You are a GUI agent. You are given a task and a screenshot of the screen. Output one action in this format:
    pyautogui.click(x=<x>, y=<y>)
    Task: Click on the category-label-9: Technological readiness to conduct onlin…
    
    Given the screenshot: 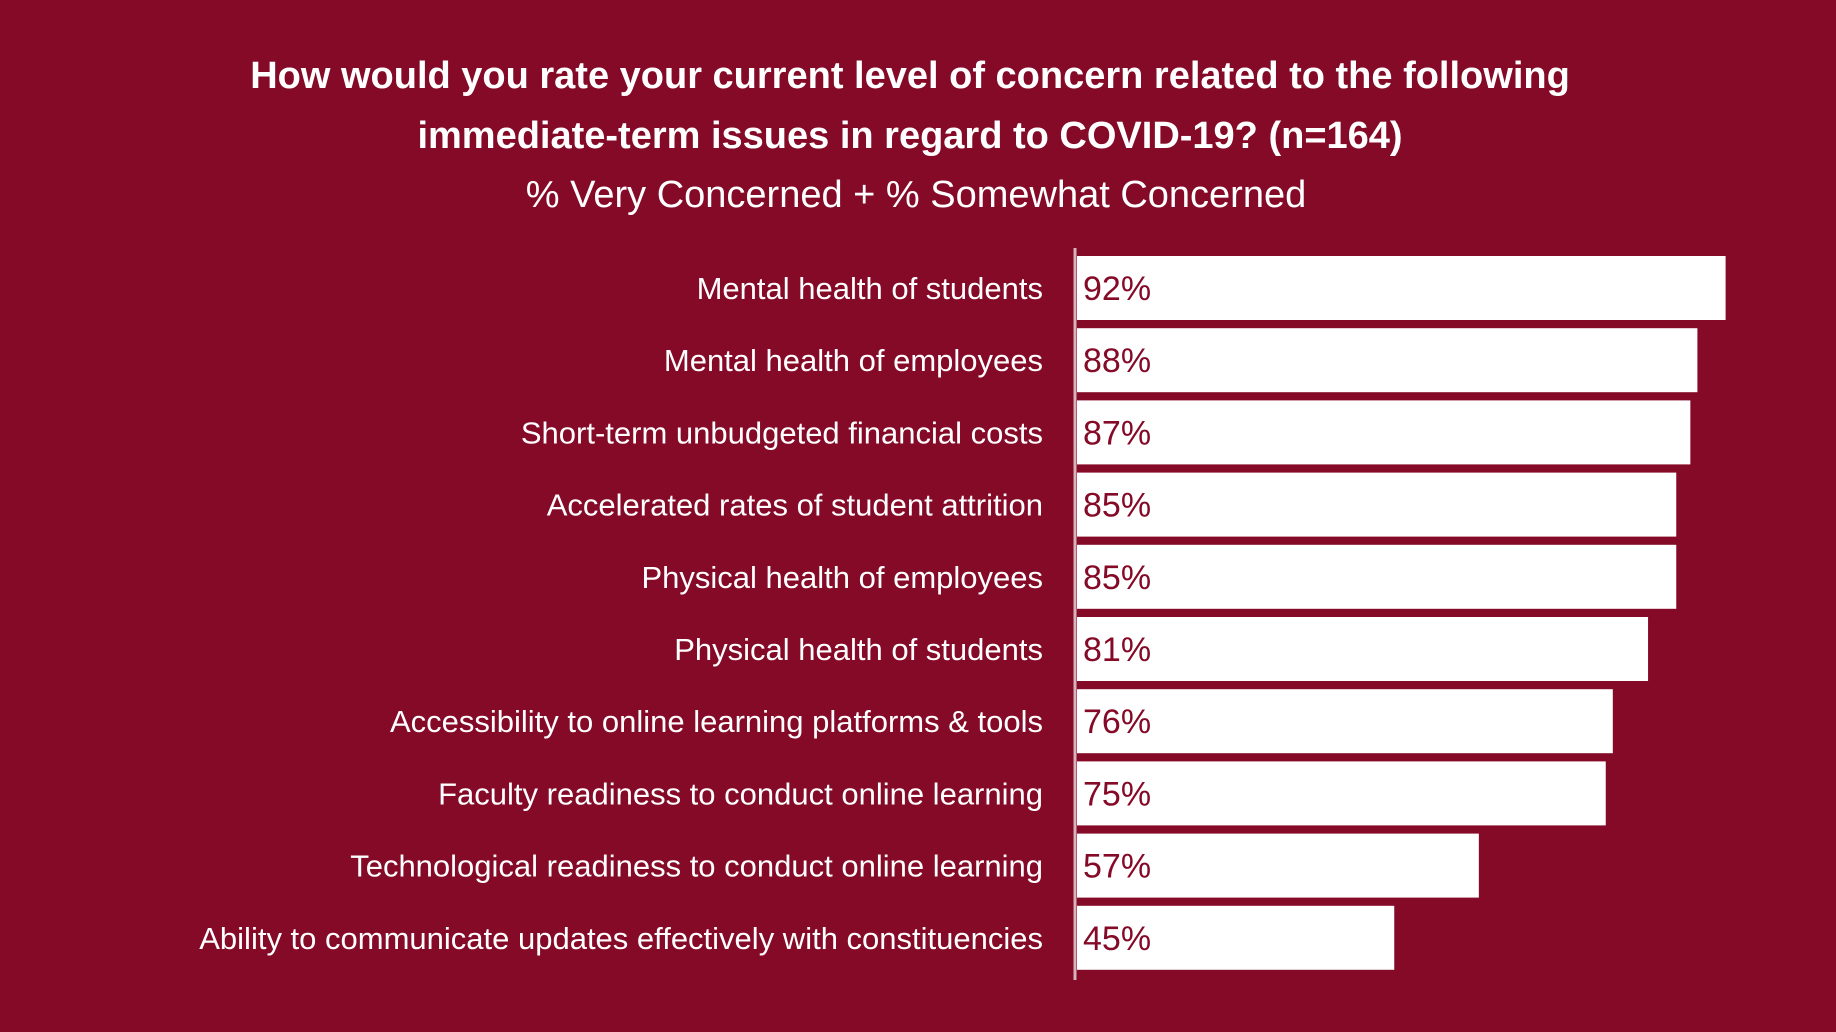 What is the action you would take?
    pyautogui.click(x=696, y=866)
    